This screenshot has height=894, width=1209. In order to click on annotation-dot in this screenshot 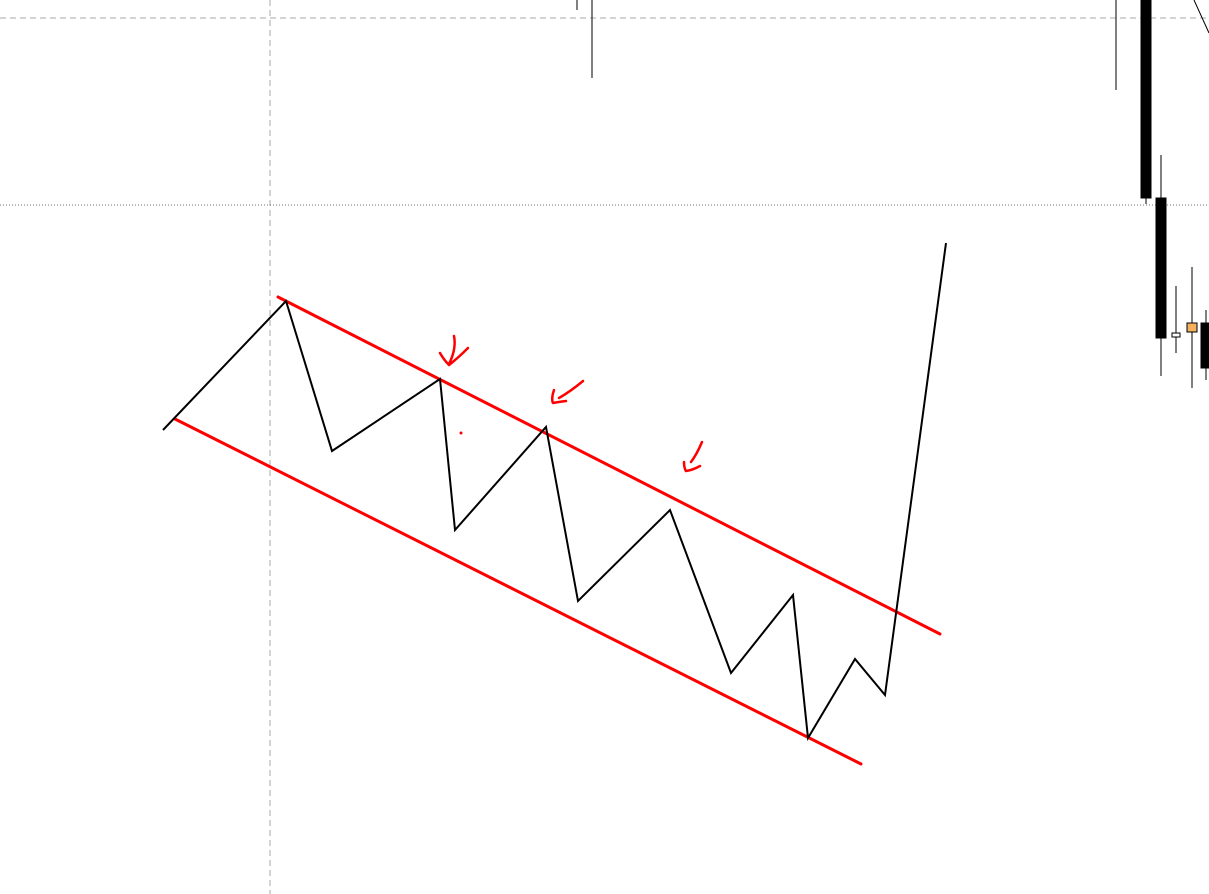, I will do `click(461, 433)`.